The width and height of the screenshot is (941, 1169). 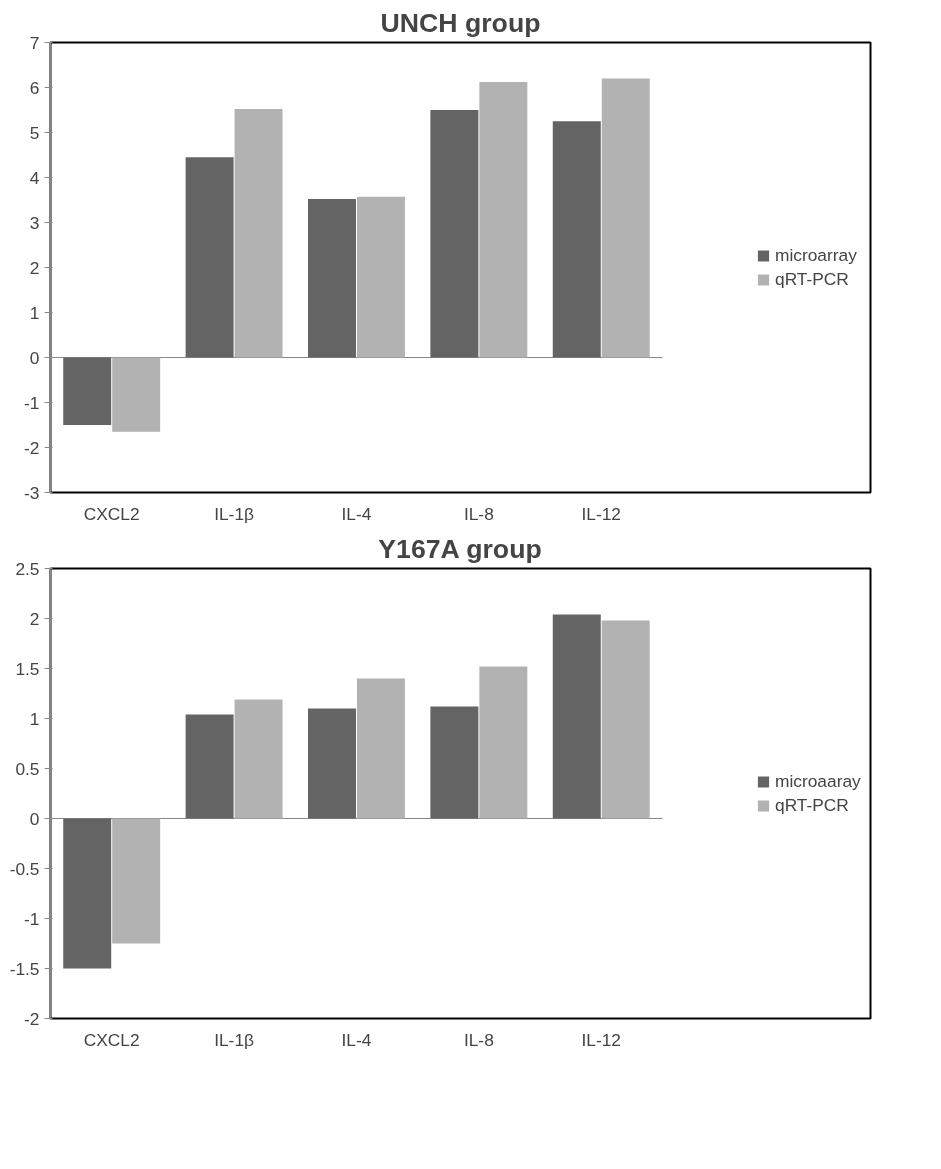 What do you see at coordinates (460, 548) in the screenshot?
I see `chart-title: Y167A group` at bounding box center [460, 548].